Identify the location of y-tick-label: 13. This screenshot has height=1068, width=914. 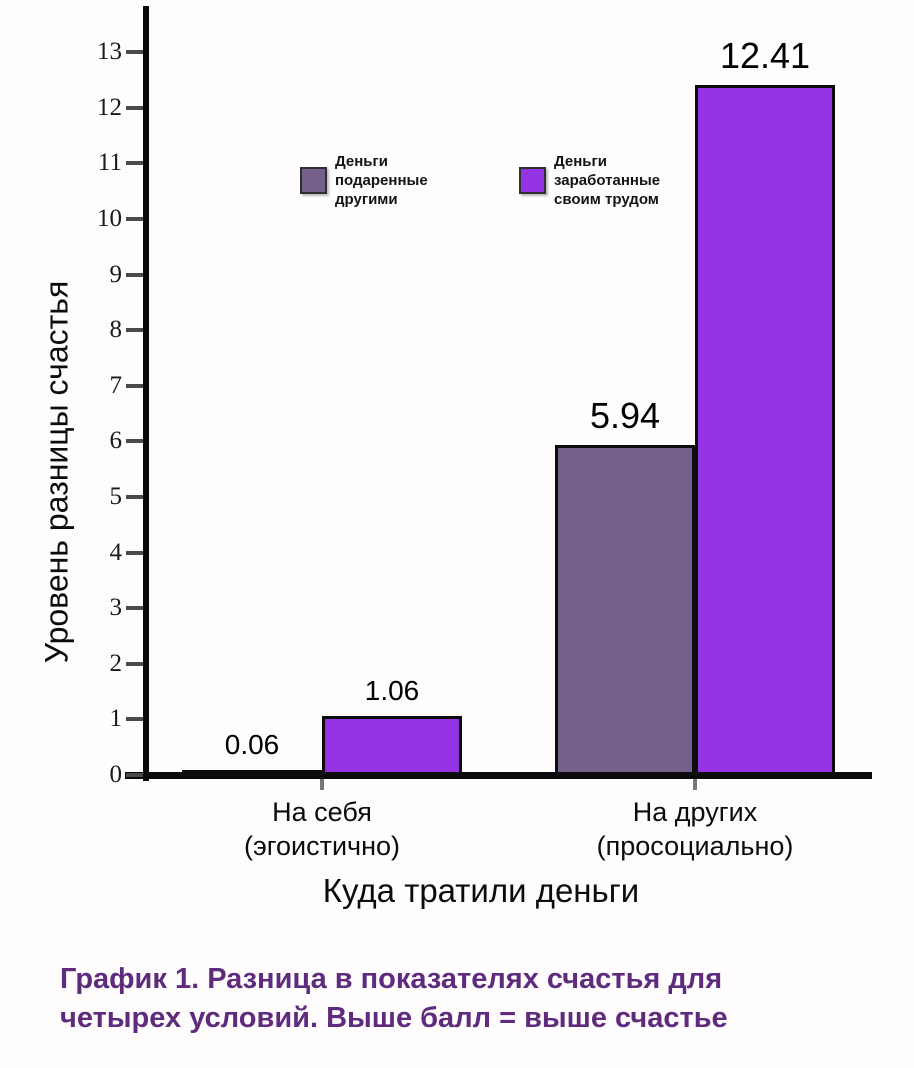
(109, 52).